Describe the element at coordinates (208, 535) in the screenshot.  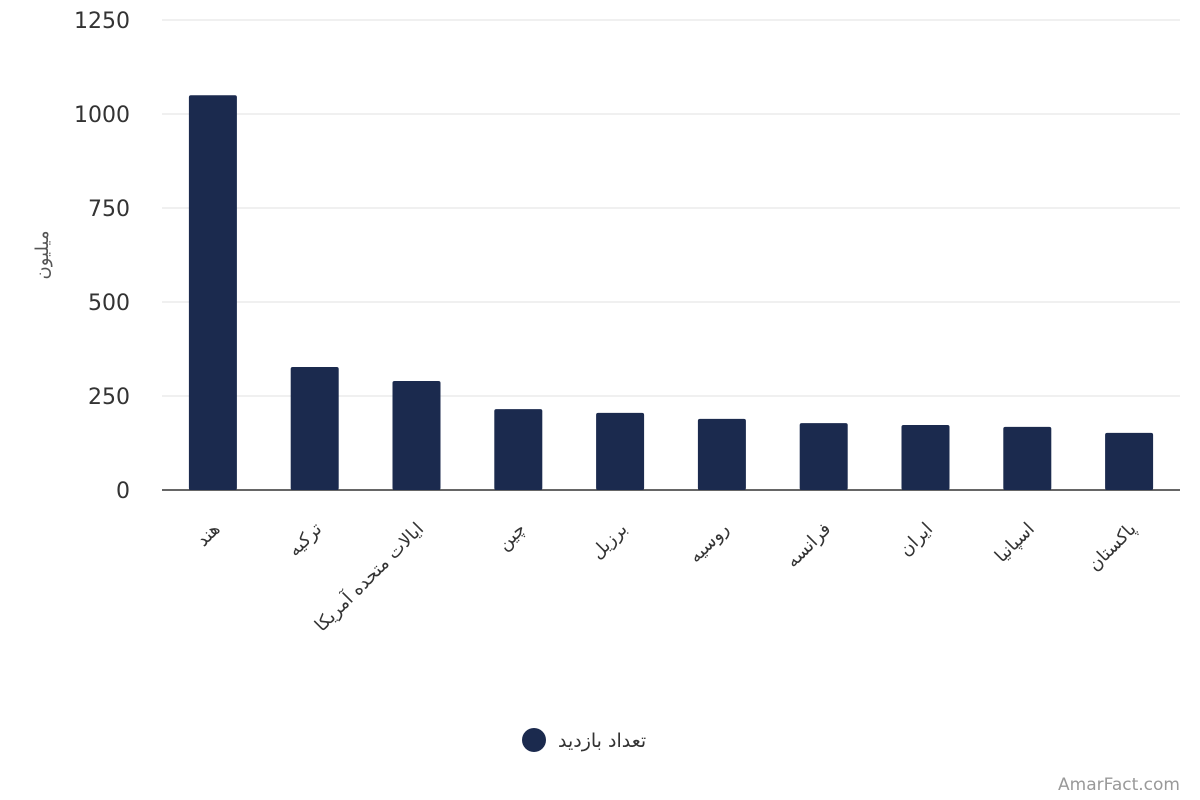
I see `x-tick-label: هند` at that location.